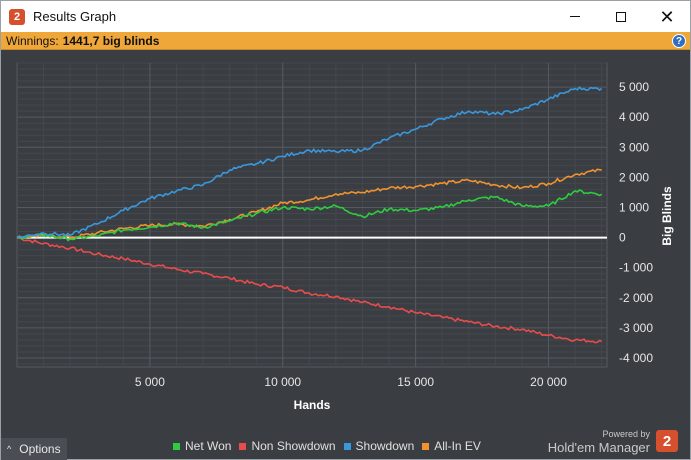 This screenshot has width=691, height=460. I want to click on legend-label: Non Showdown, so click(293, 446).